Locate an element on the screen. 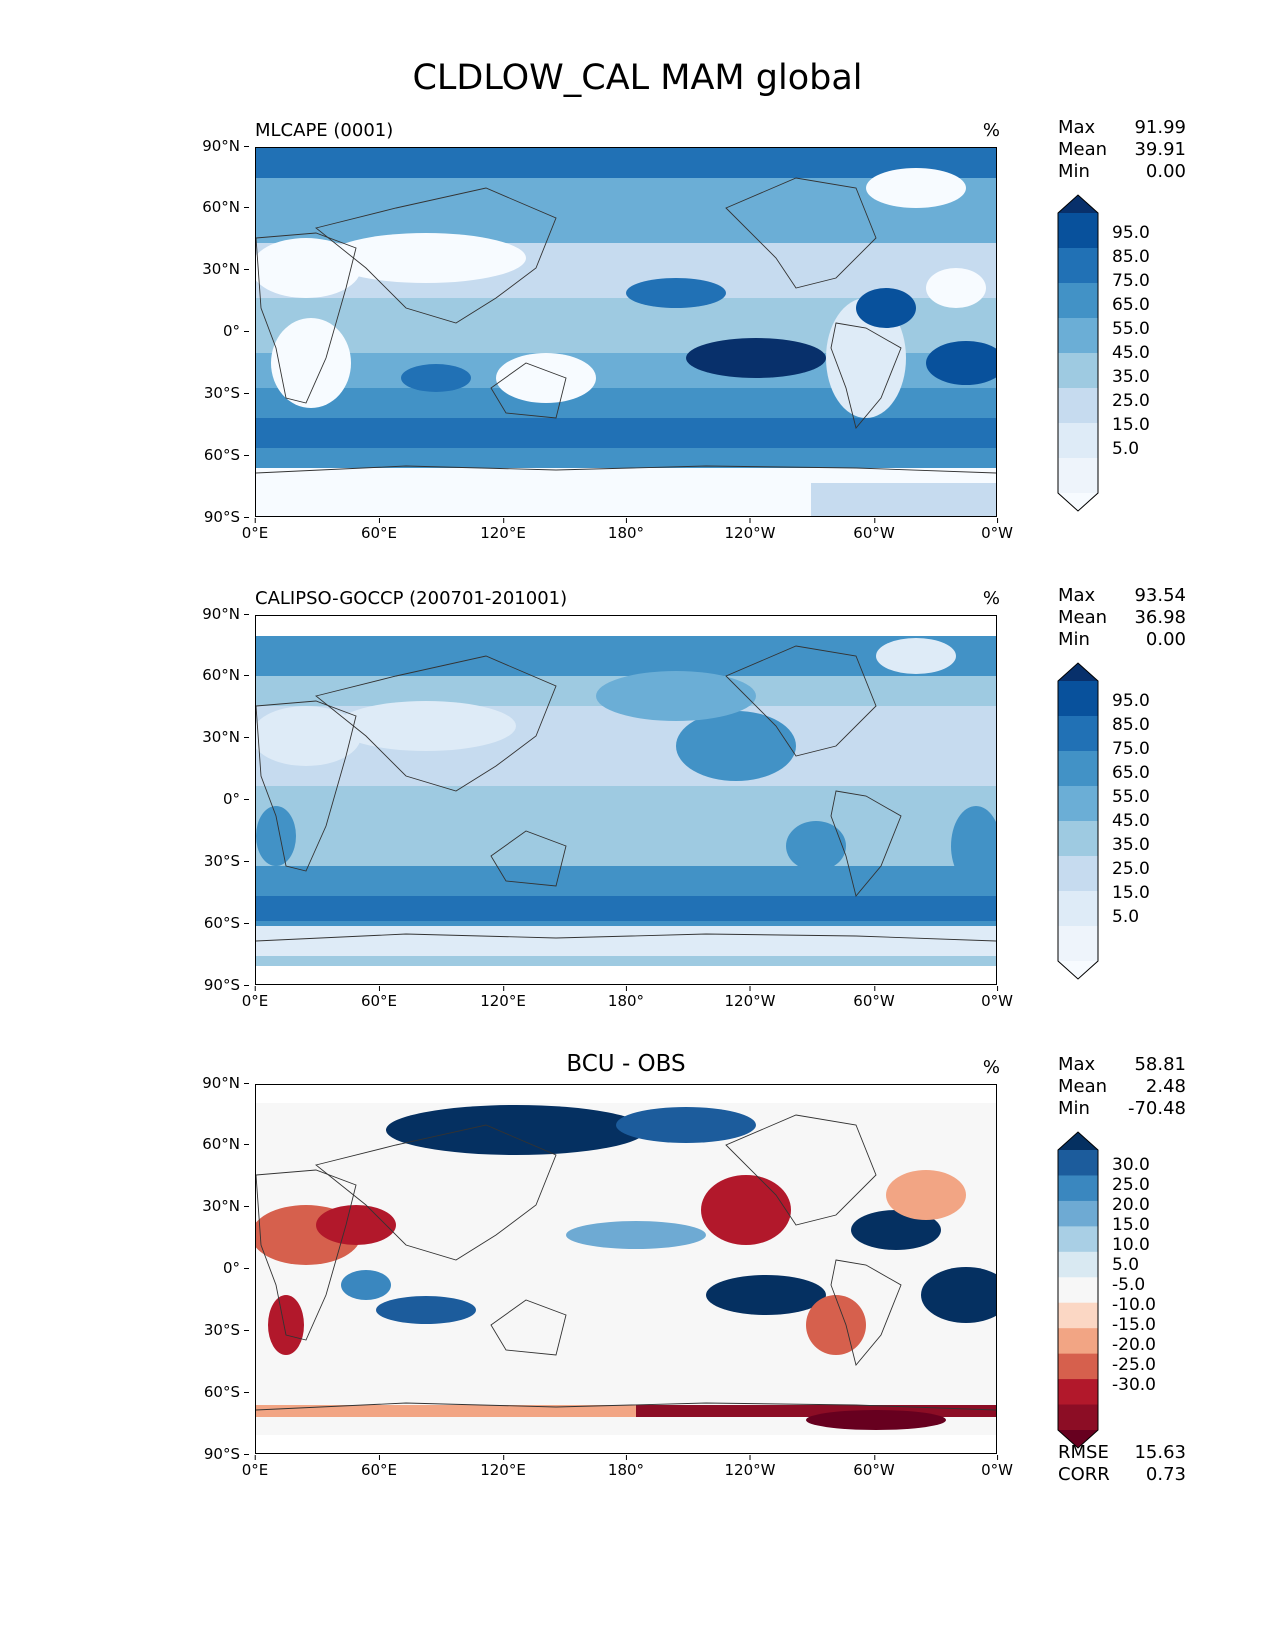  colorbar-tick-label: -15.0 is located at coordinates (1134, 1325).